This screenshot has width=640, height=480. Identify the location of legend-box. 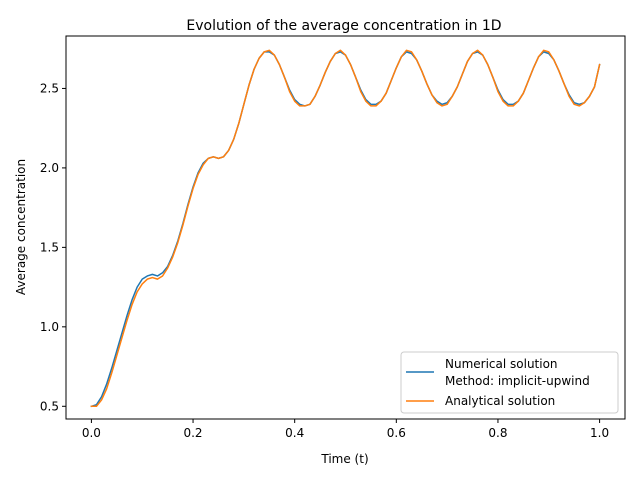
(509, 382).